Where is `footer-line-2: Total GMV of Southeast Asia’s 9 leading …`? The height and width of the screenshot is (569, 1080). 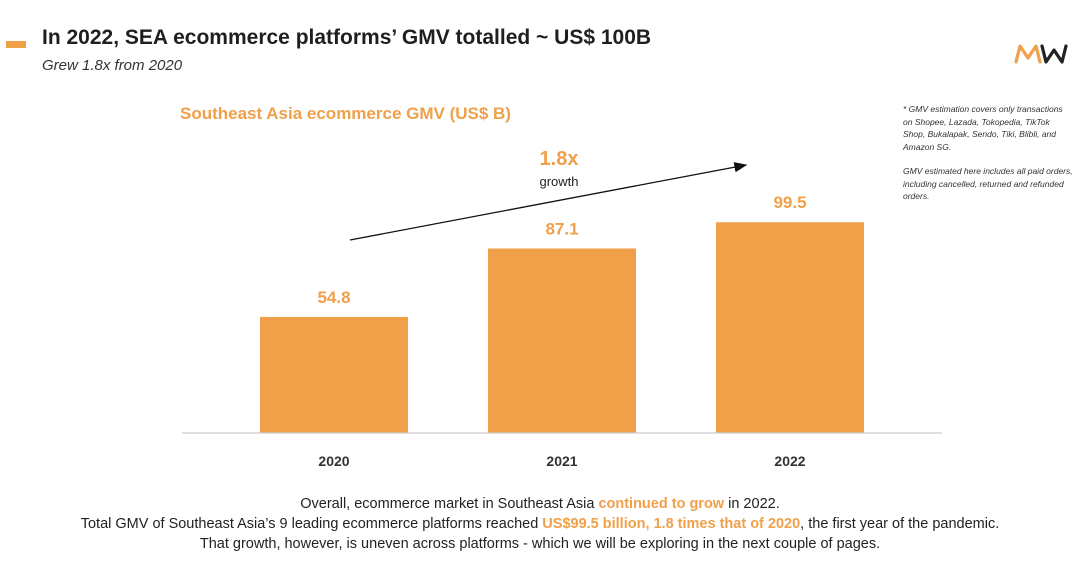
footer-line-2: Total GMV of Southeast Asia’s 9 leading … is located at coordinates (540, 524).